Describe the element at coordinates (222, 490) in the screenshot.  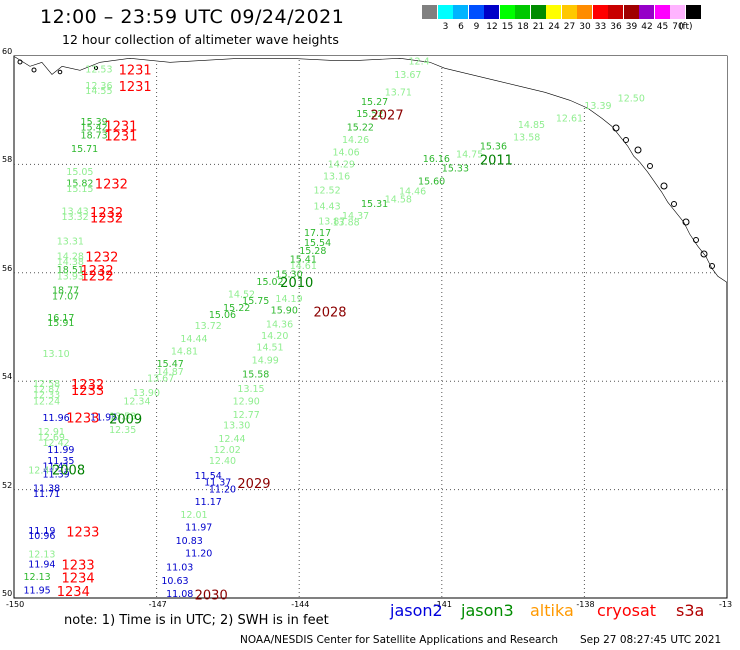
I see `wave-height-value: 11.20` at that location.